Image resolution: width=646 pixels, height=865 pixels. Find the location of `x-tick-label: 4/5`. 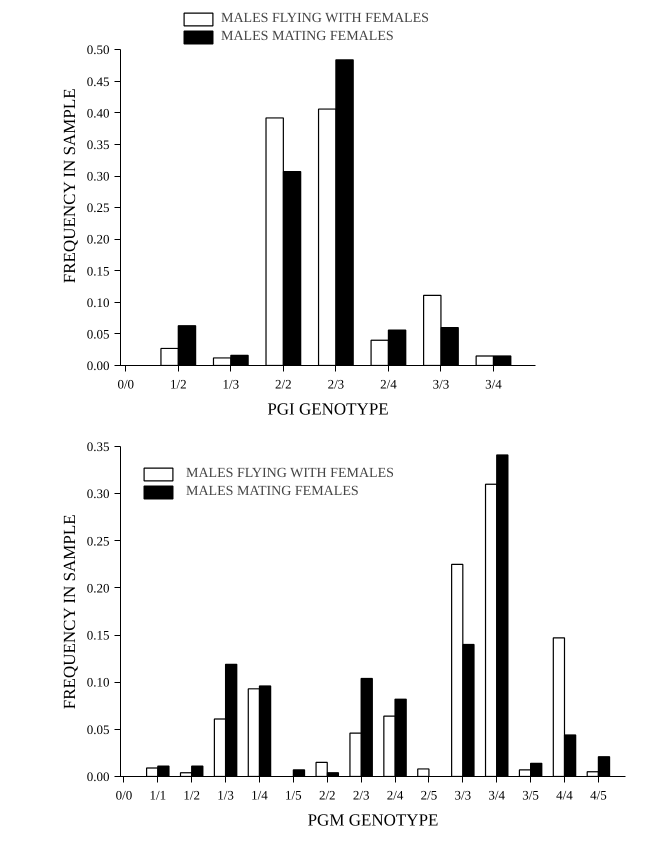

x-tick-label: 4/5 is located at coordinates (598, 795).